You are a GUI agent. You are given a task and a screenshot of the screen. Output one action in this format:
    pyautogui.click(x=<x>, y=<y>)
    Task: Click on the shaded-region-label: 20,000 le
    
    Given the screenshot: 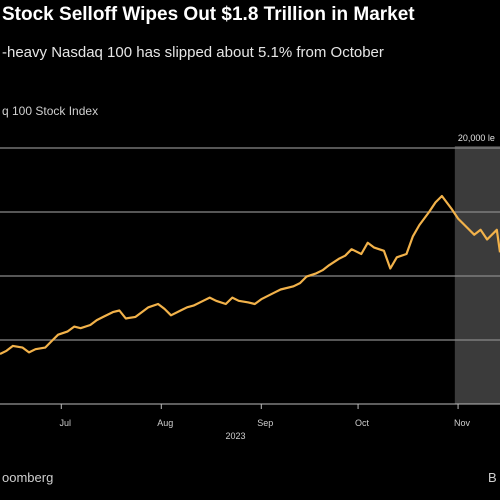 What is the action you would take?
    pyautogui.click(x=476, y=138)
    